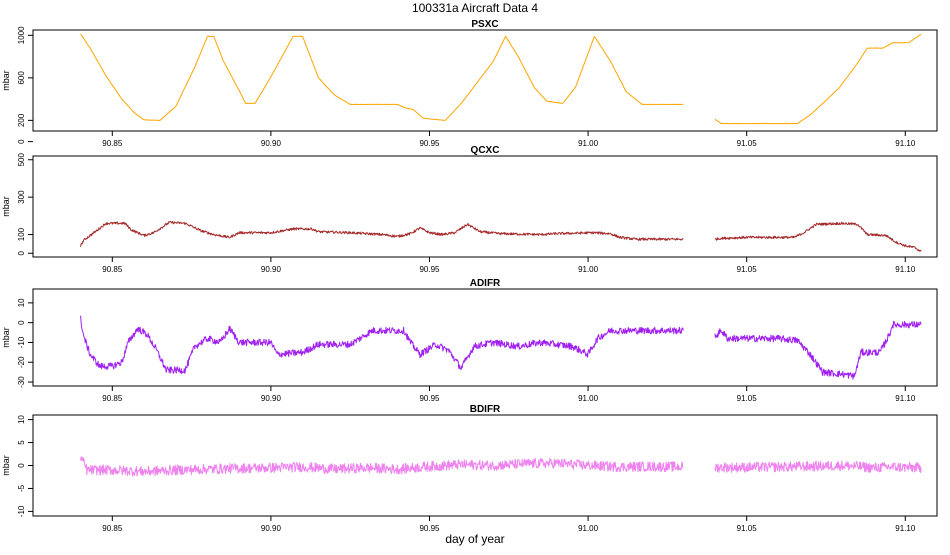 Image resolution: width=950 pixels, height=555 pixels. What do you see at coordinates (21, 382) in the screenshot?
I see `y-tick-label: -30` at bounding box center [21, 382].